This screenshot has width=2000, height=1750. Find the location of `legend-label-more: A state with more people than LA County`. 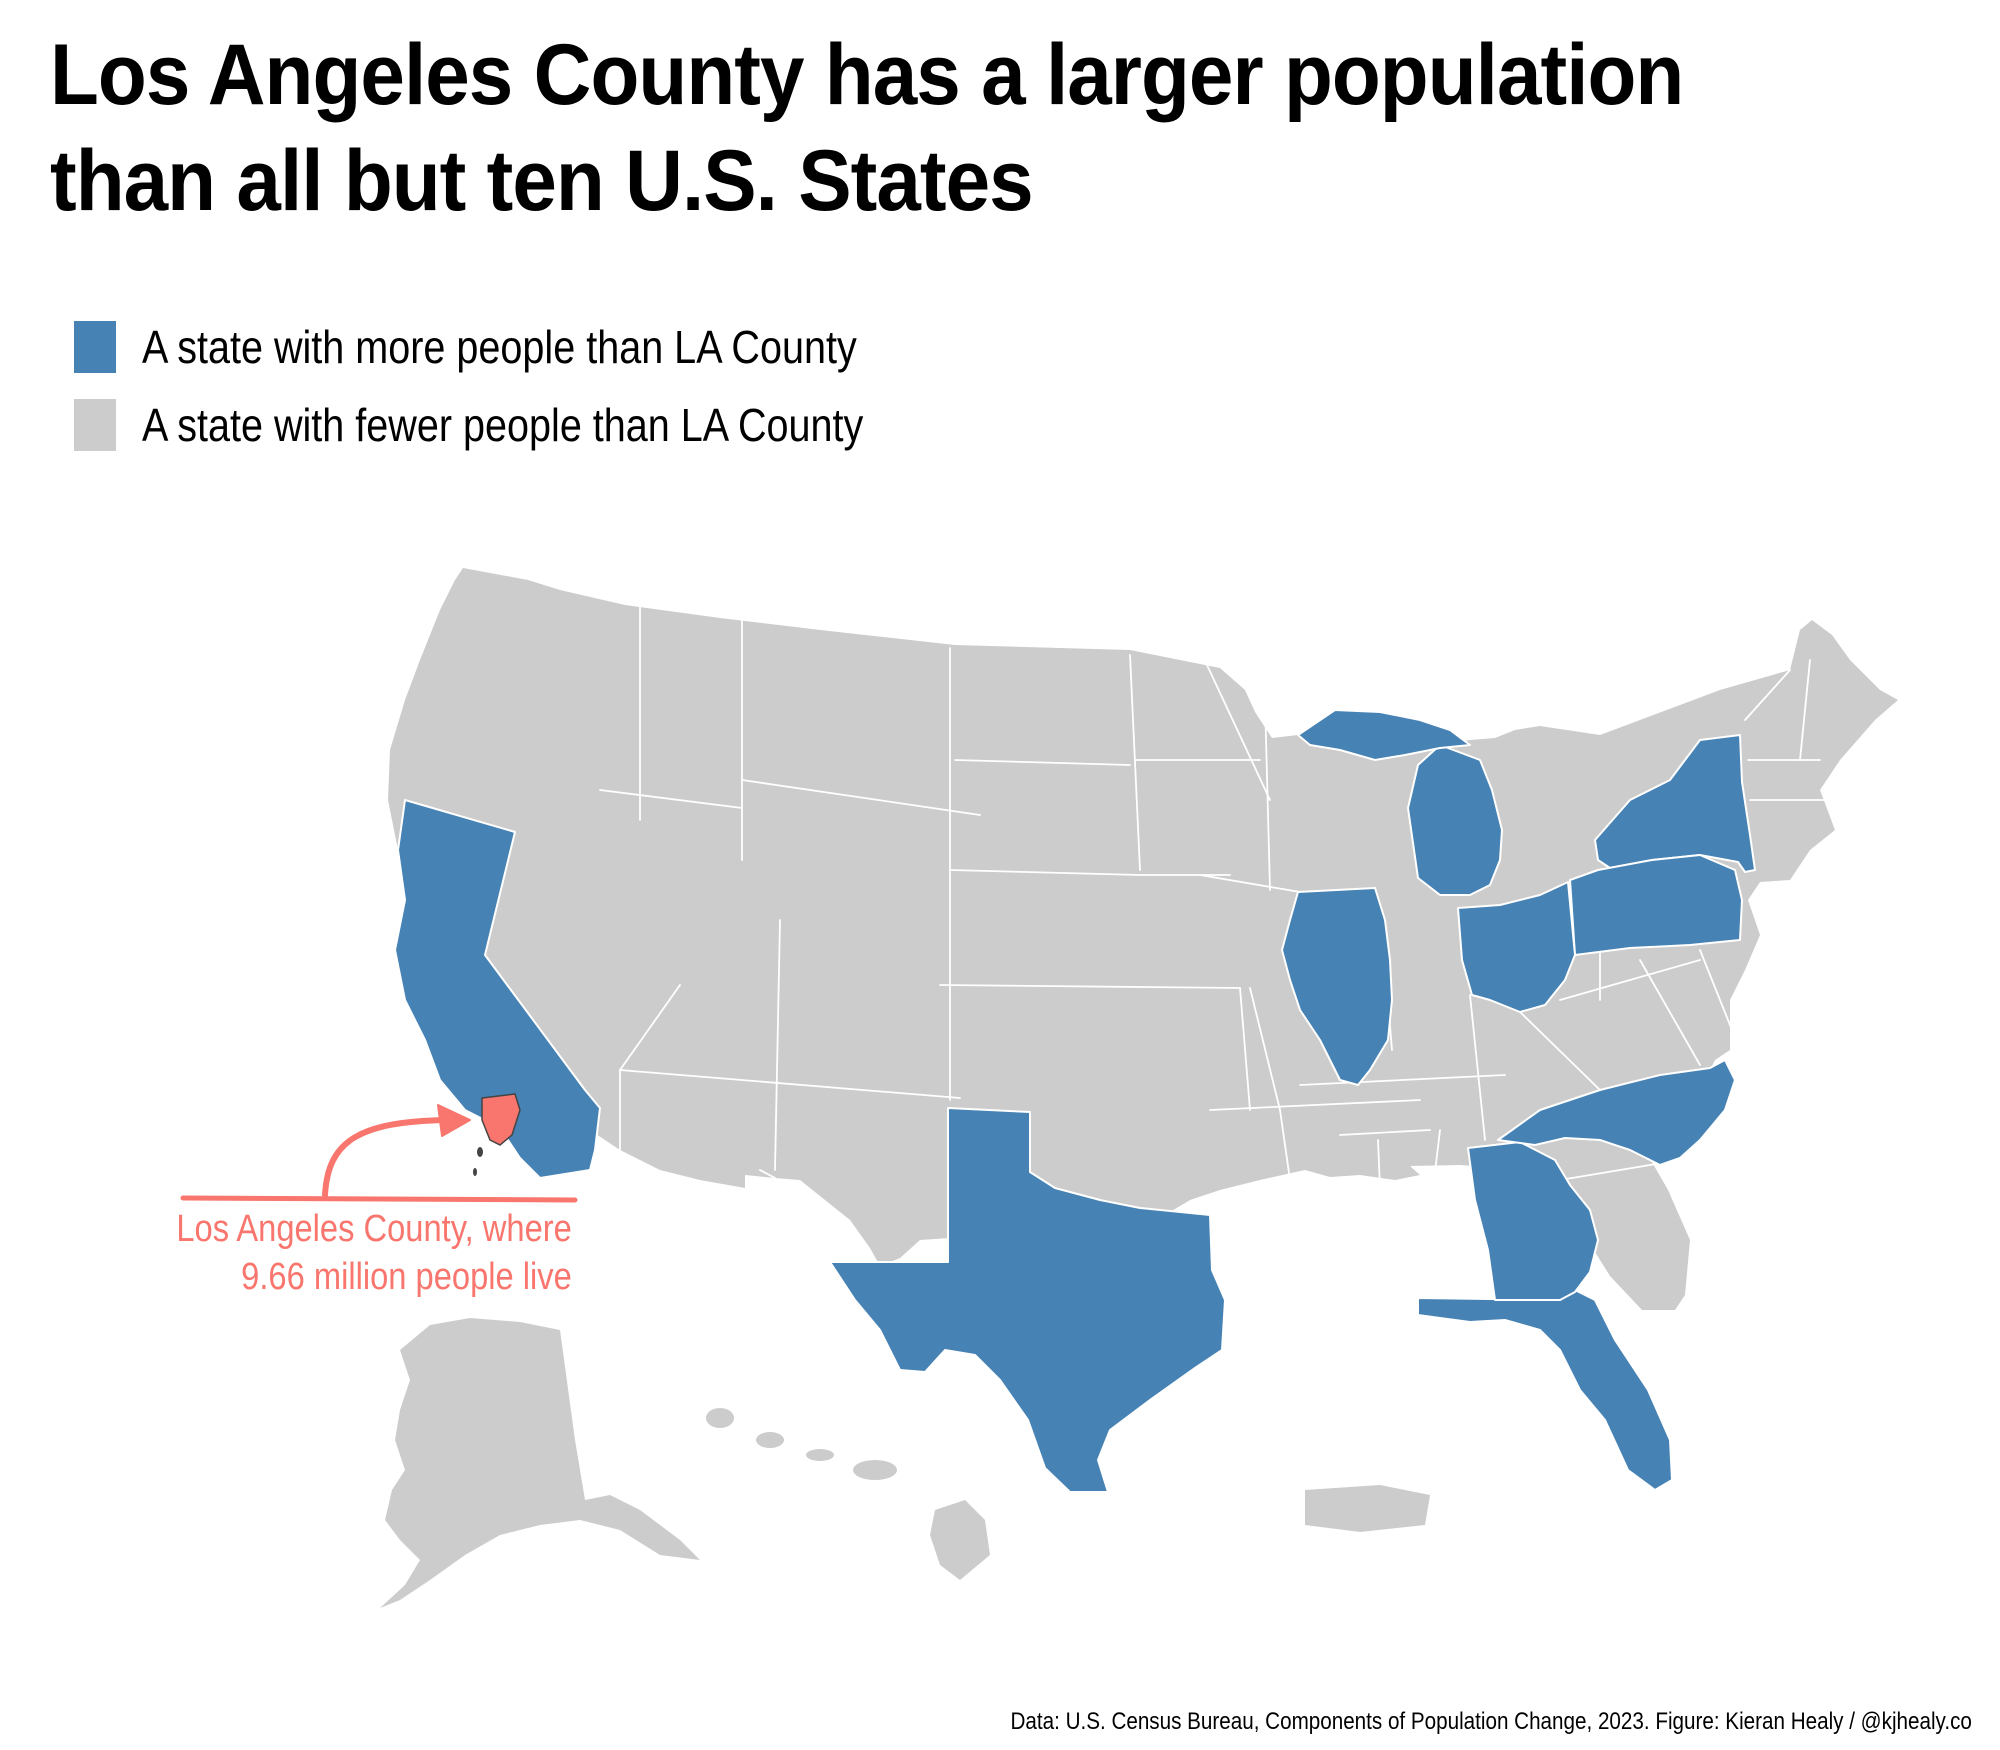

legend-label-more: A state with more people than LA County is located at coordinates (499, 347).